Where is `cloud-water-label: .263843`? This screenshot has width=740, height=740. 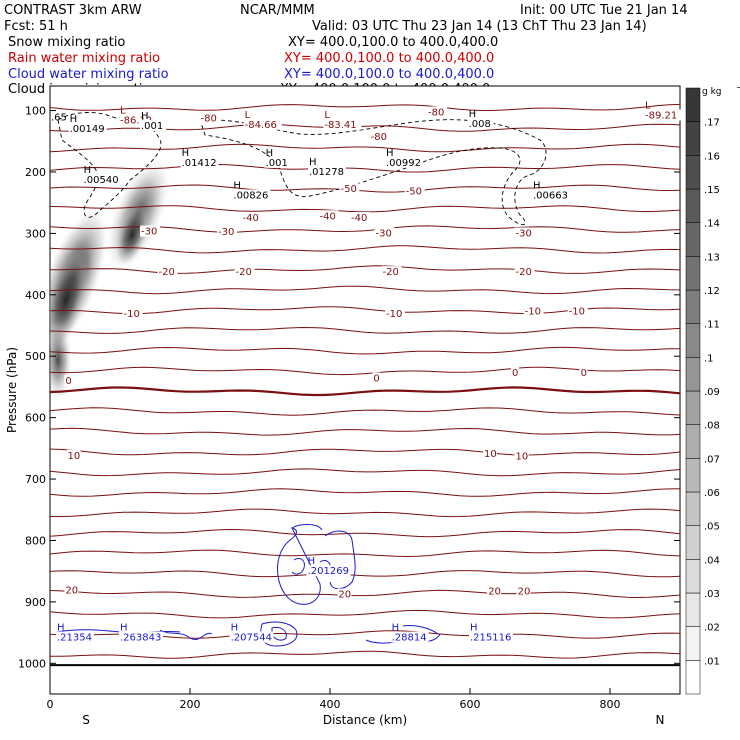
cloud-water-label: .263843 is located at coordinates (140, 638).